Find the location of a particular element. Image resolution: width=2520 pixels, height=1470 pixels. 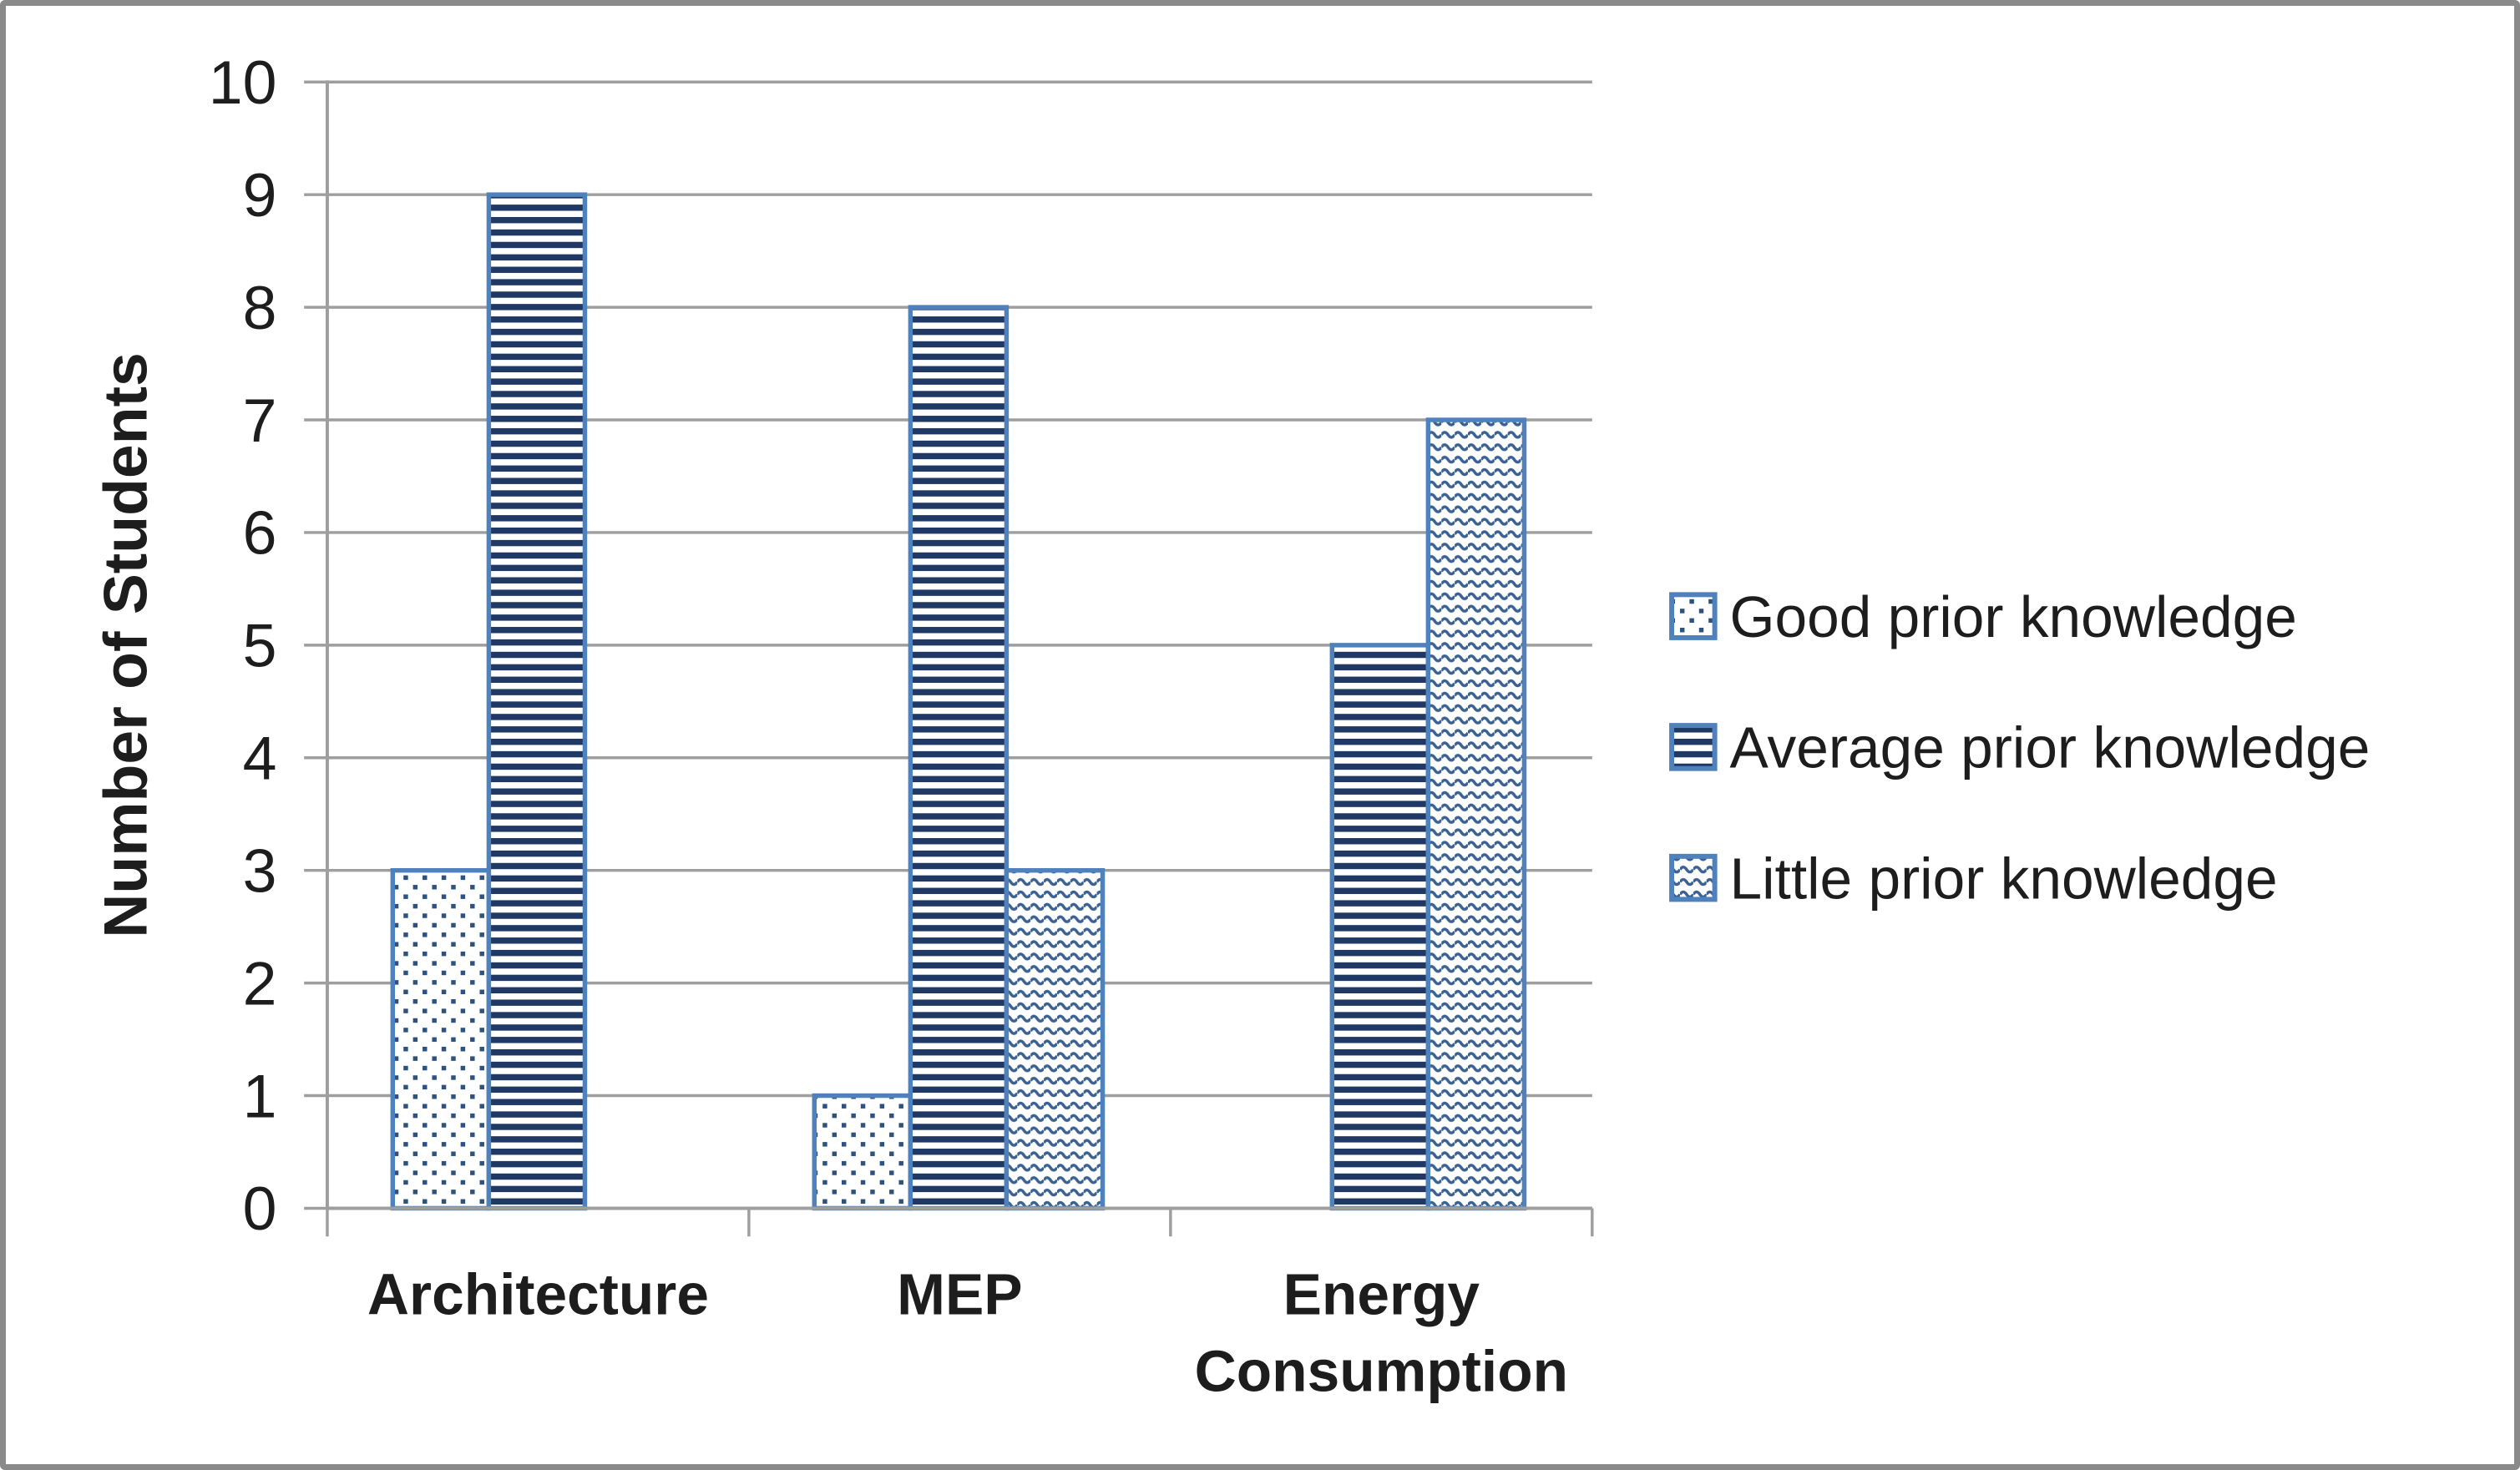

legend-swatch-little-prior-knowledge is located at coordinates (1693, 877).